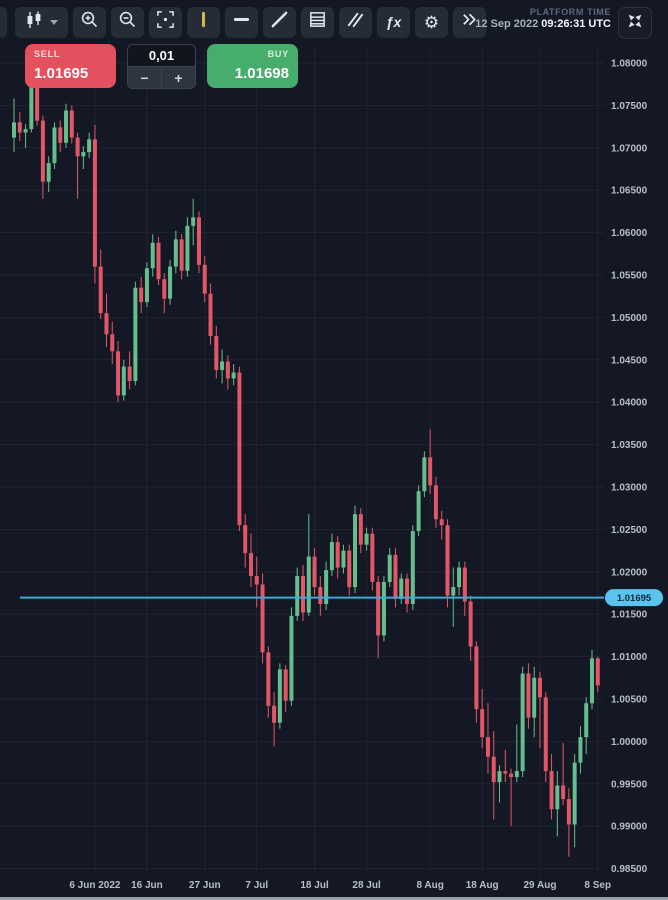  Describe the element at coordinates (539, 885) in the screenshot. I see `svg-text: 29 Aug` at that location.